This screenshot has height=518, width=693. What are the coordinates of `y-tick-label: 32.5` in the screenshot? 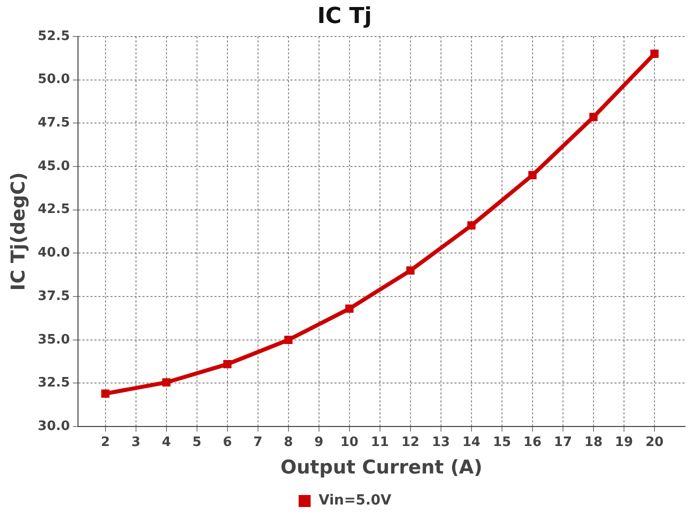 It's located at (54, 383).